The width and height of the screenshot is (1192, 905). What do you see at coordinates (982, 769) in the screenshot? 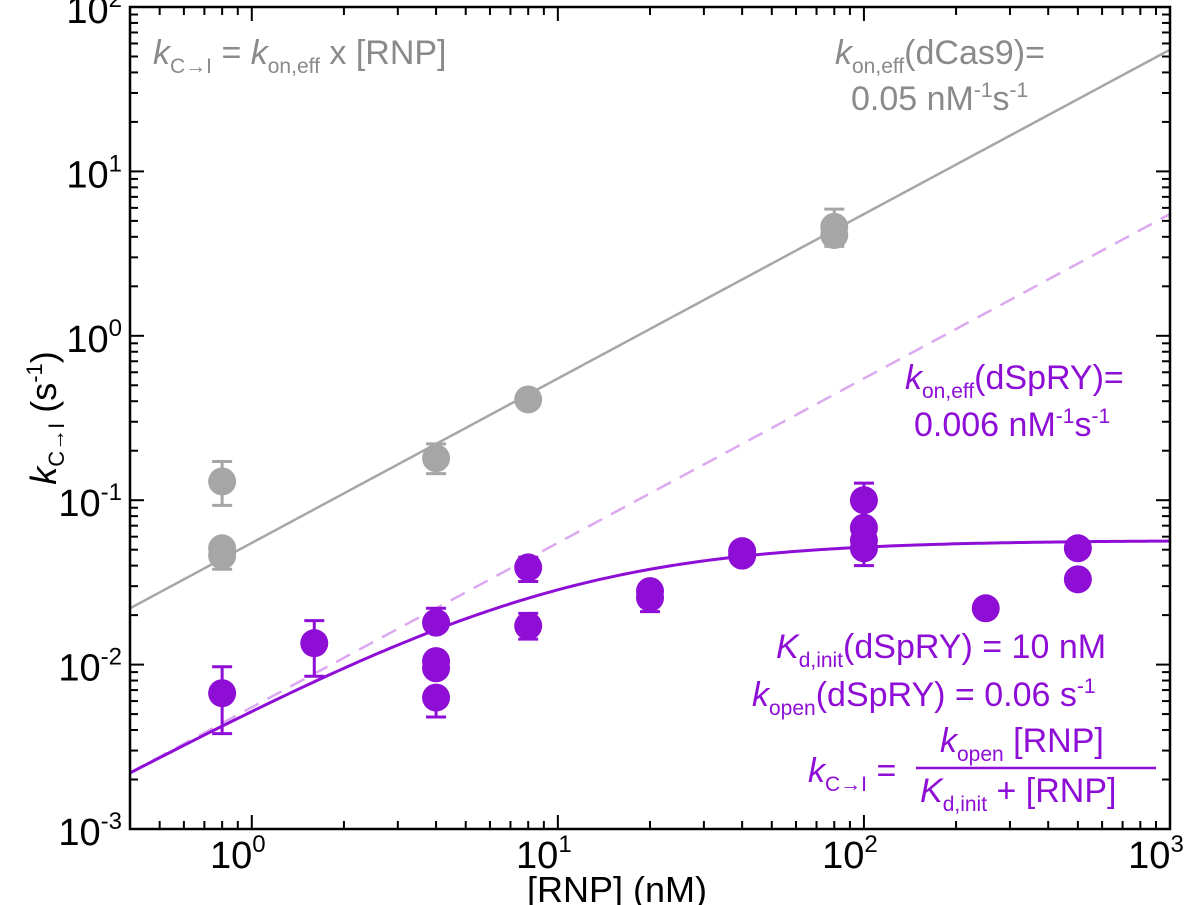
I see `annotation-hyperbolic-formula: kC→I = kopen [RNP] Kd,init + [RNP]` at bounding box center [982, 769].